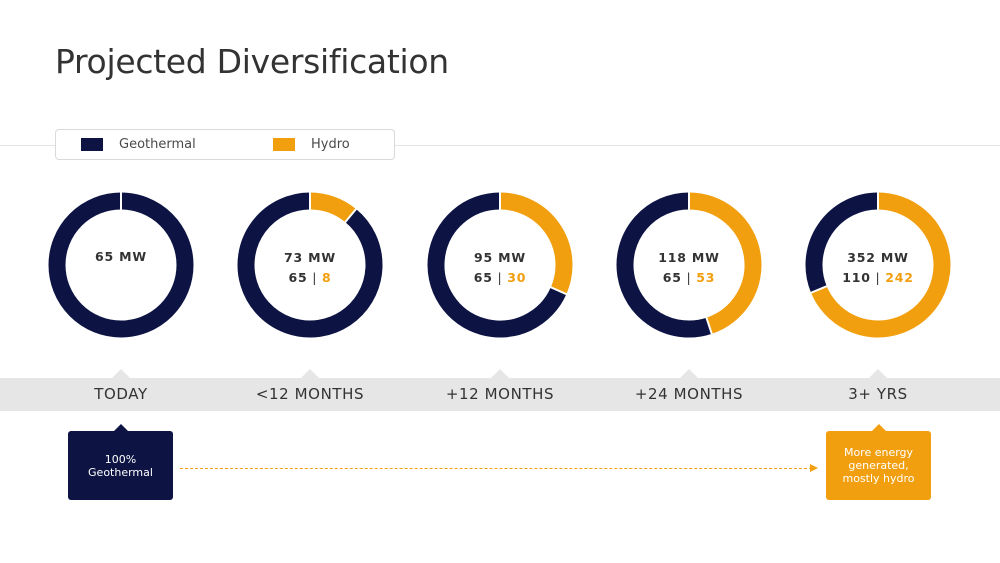  Describe the element at coordinates (327, 277) in the screenshot. I see `donut-value-hydro: 8` at that location.